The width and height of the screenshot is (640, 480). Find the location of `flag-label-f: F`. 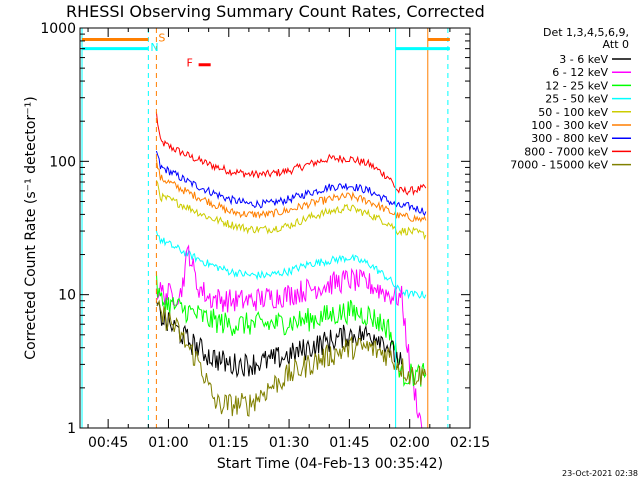

flag-label-f: F is located at coordinates (190, 63).